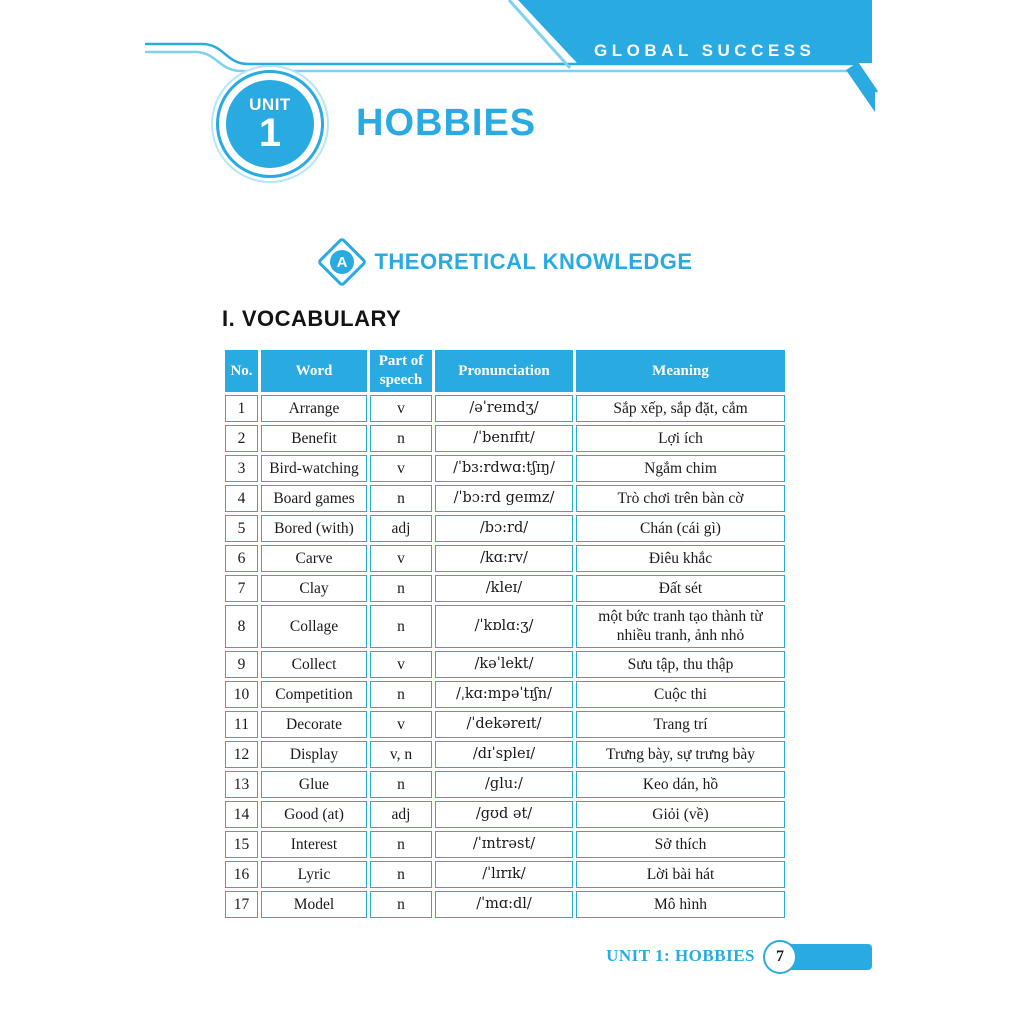 The height and width of the screenshot is (1017, 1017). I want to click on cell-no: 16, so click(241, 874).